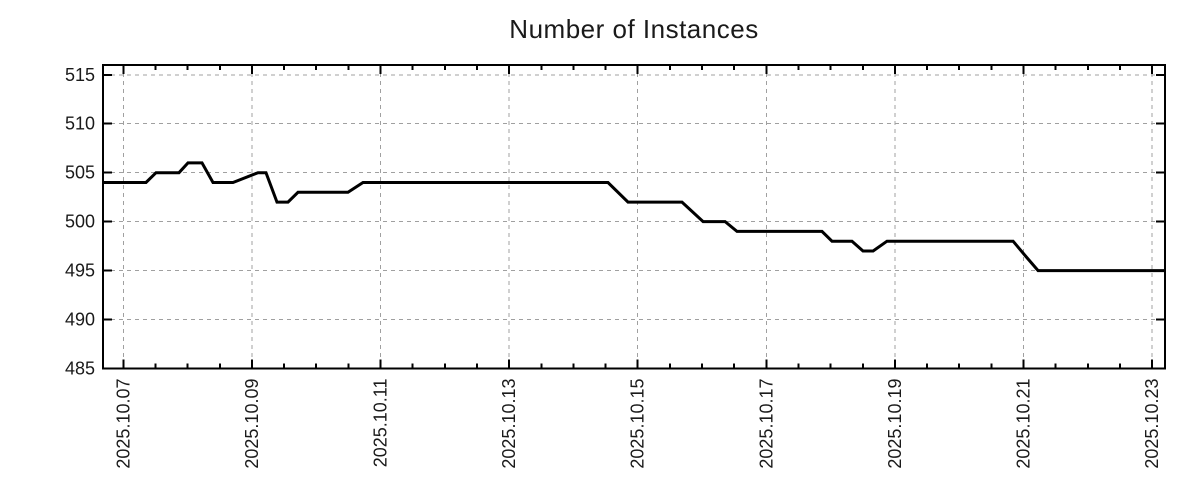 The height and width of the screenshot is (500, 1200). I want to click on chart-title: Number of Instances, so click(634, 29).